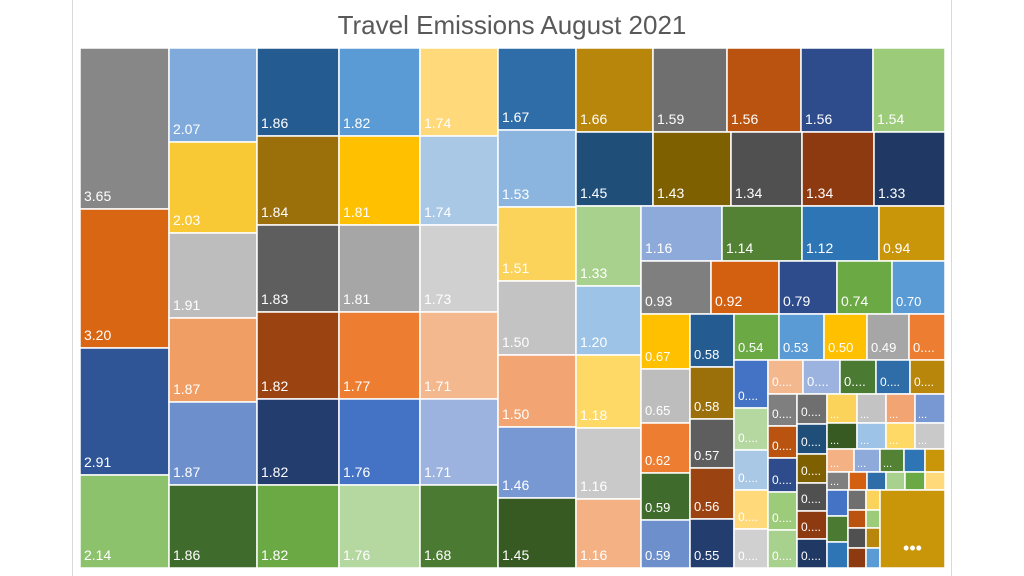  Describe the element at coordinates (796, 301) in the screenshot. I see `tile-value-label: 0.79` at that location.